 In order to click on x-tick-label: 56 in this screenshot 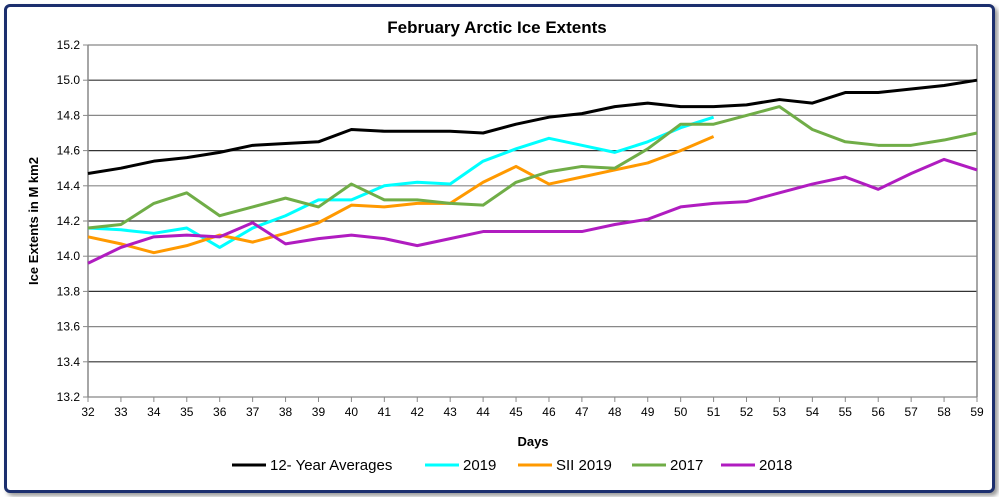, I will do `click(879, 412)`.